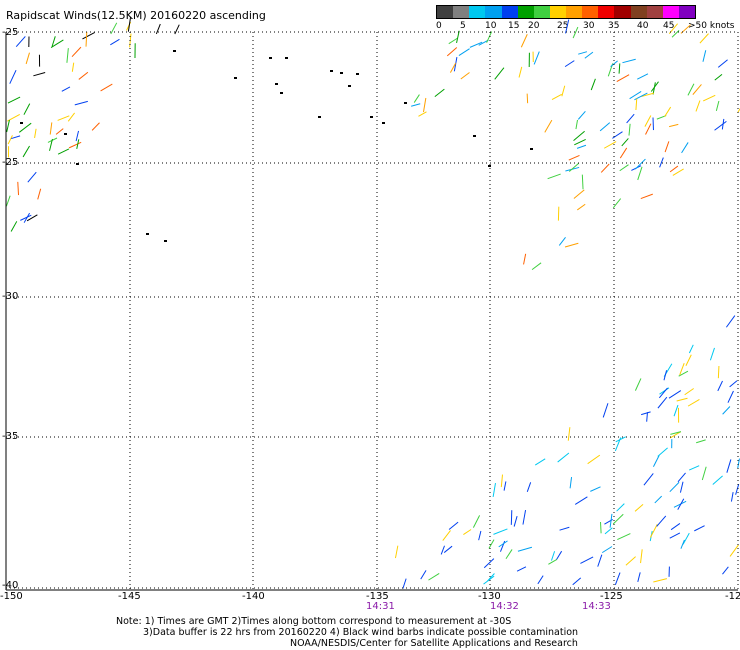 This screenshot has height=650, width=740. I want to click on legend-label: 45, so click(669, 26).